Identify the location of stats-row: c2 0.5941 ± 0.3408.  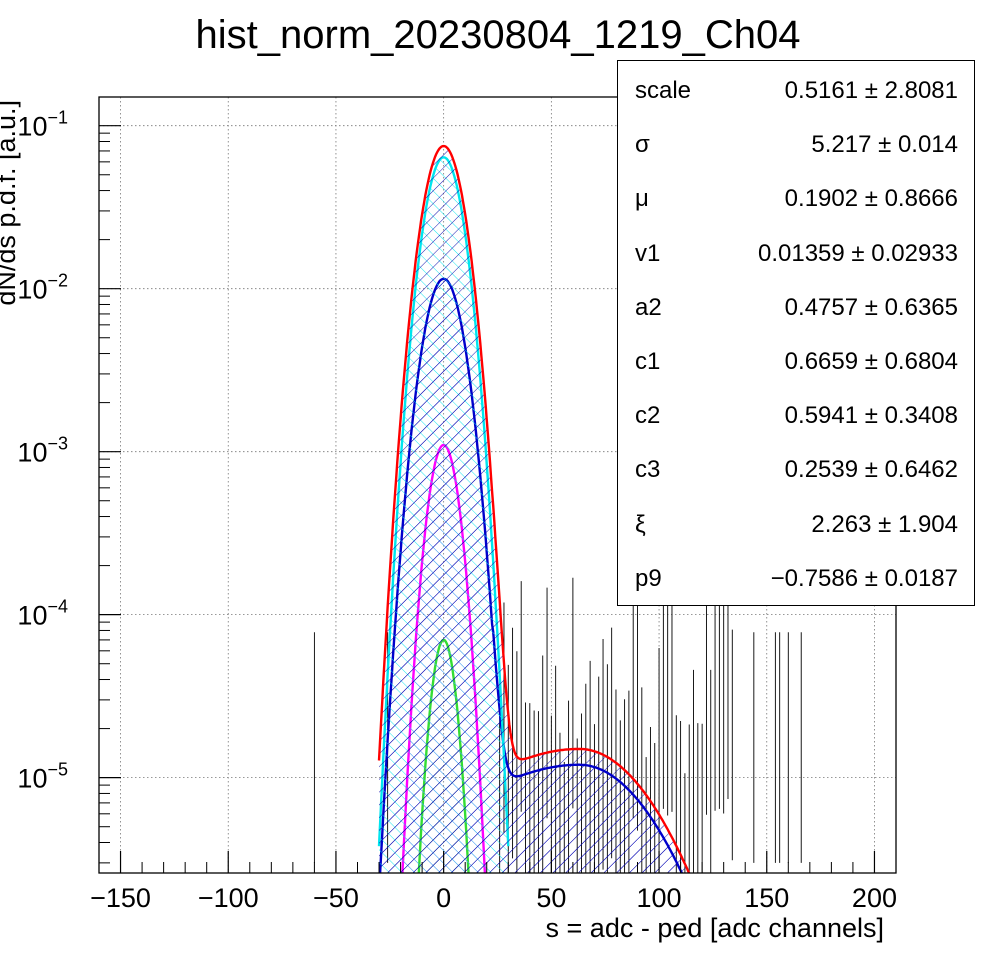
(796, 415).